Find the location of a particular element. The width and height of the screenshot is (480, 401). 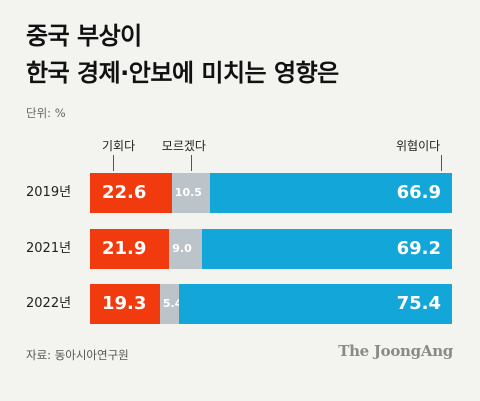

bar-value-1-row-3: 19.3 is located at coordinates (124, 303).